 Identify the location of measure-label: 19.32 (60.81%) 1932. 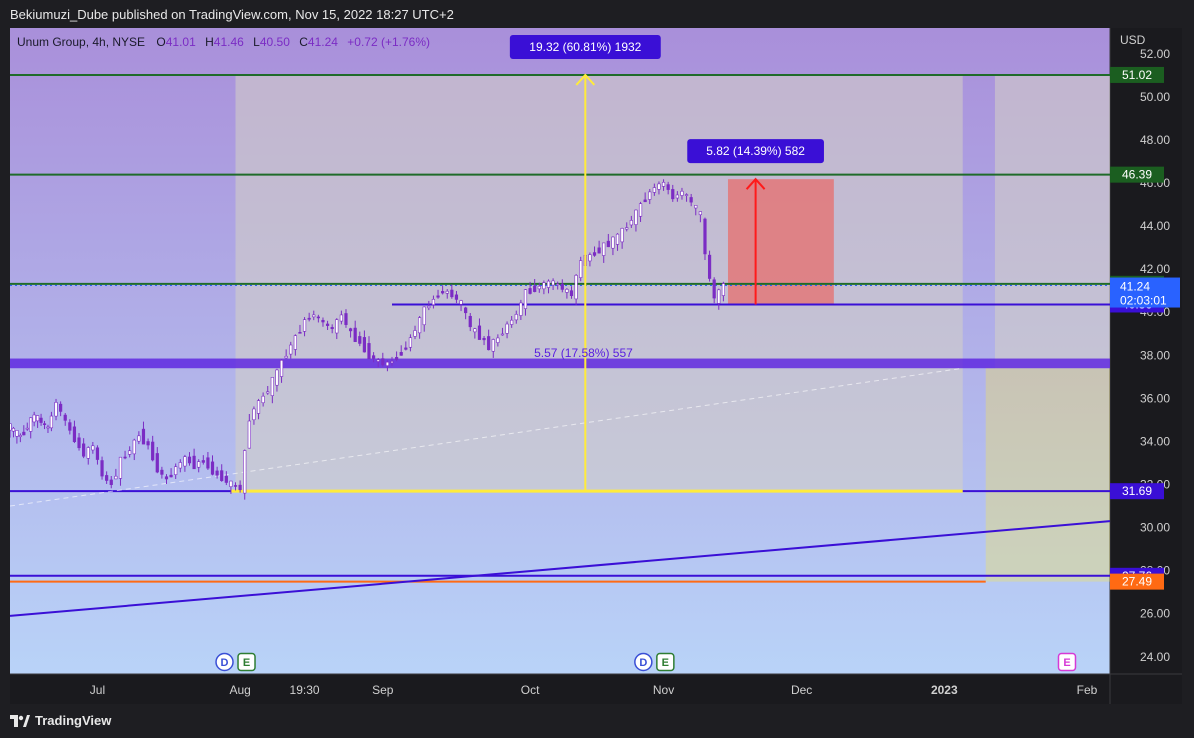
(585, 47).